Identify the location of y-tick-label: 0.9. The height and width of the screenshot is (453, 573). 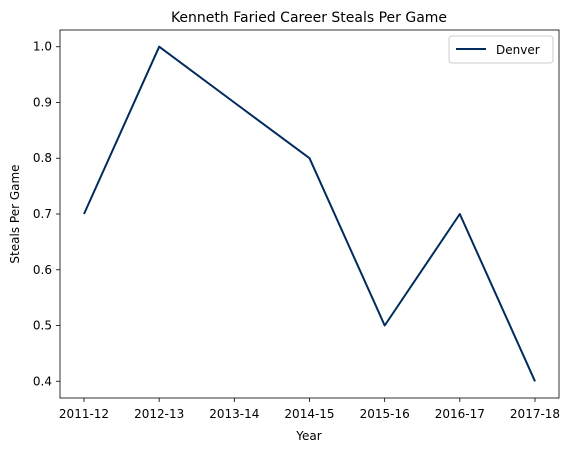
(42, 102).